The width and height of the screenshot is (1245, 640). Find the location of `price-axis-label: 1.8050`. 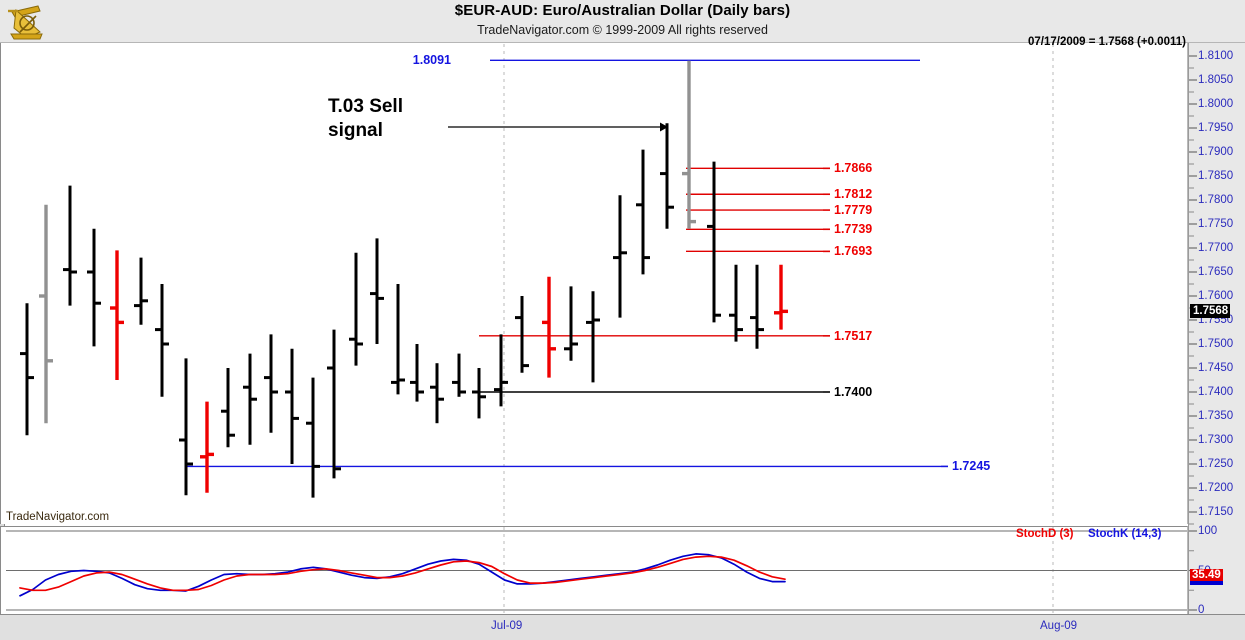

price-axis-label: 1.8050 is located at coordinates (1216, 80).